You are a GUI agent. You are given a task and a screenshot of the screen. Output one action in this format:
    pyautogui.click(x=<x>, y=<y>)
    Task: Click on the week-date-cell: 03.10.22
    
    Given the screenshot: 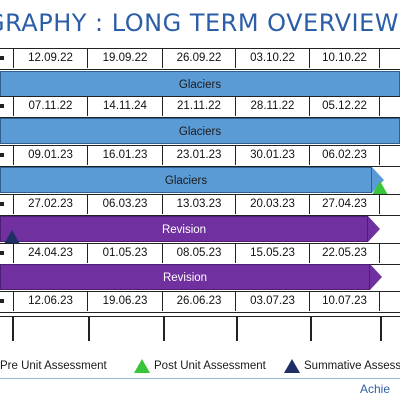 What is the action you would take?
    pyautogui.click(x=273, y=58)
    